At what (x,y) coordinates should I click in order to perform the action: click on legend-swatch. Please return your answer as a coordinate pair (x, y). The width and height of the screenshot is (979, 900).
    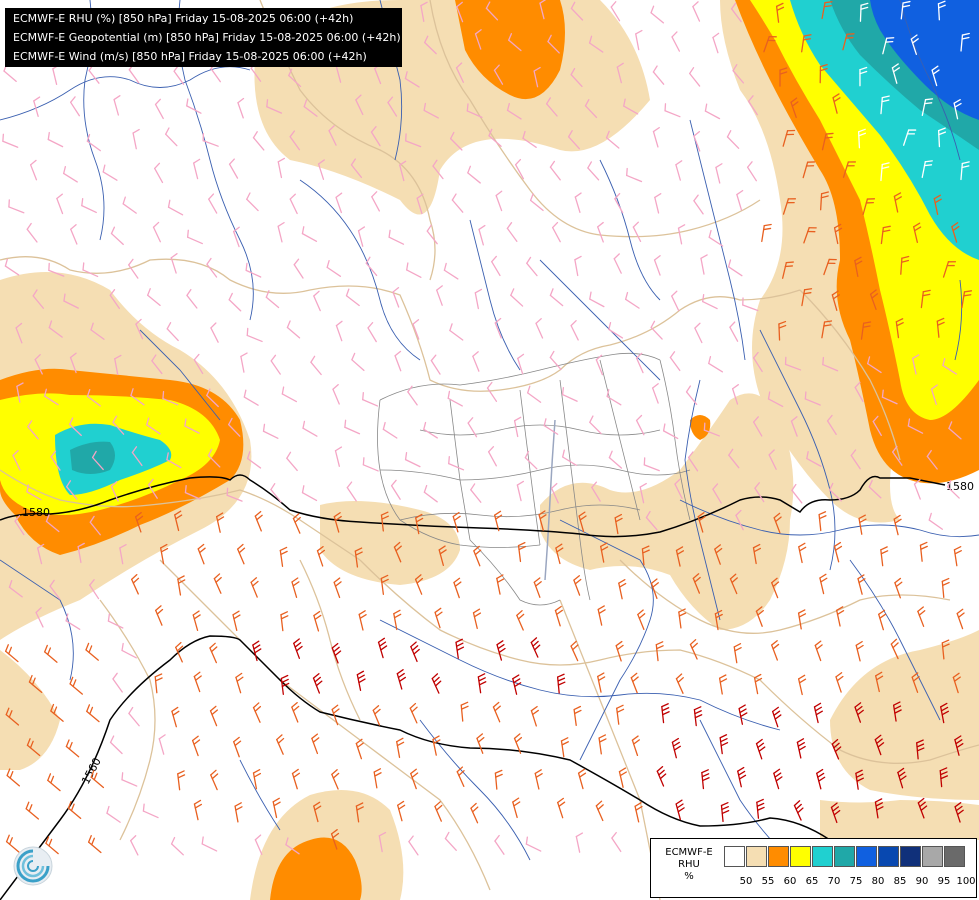
    Looking at the image, I should click on (888, 856).